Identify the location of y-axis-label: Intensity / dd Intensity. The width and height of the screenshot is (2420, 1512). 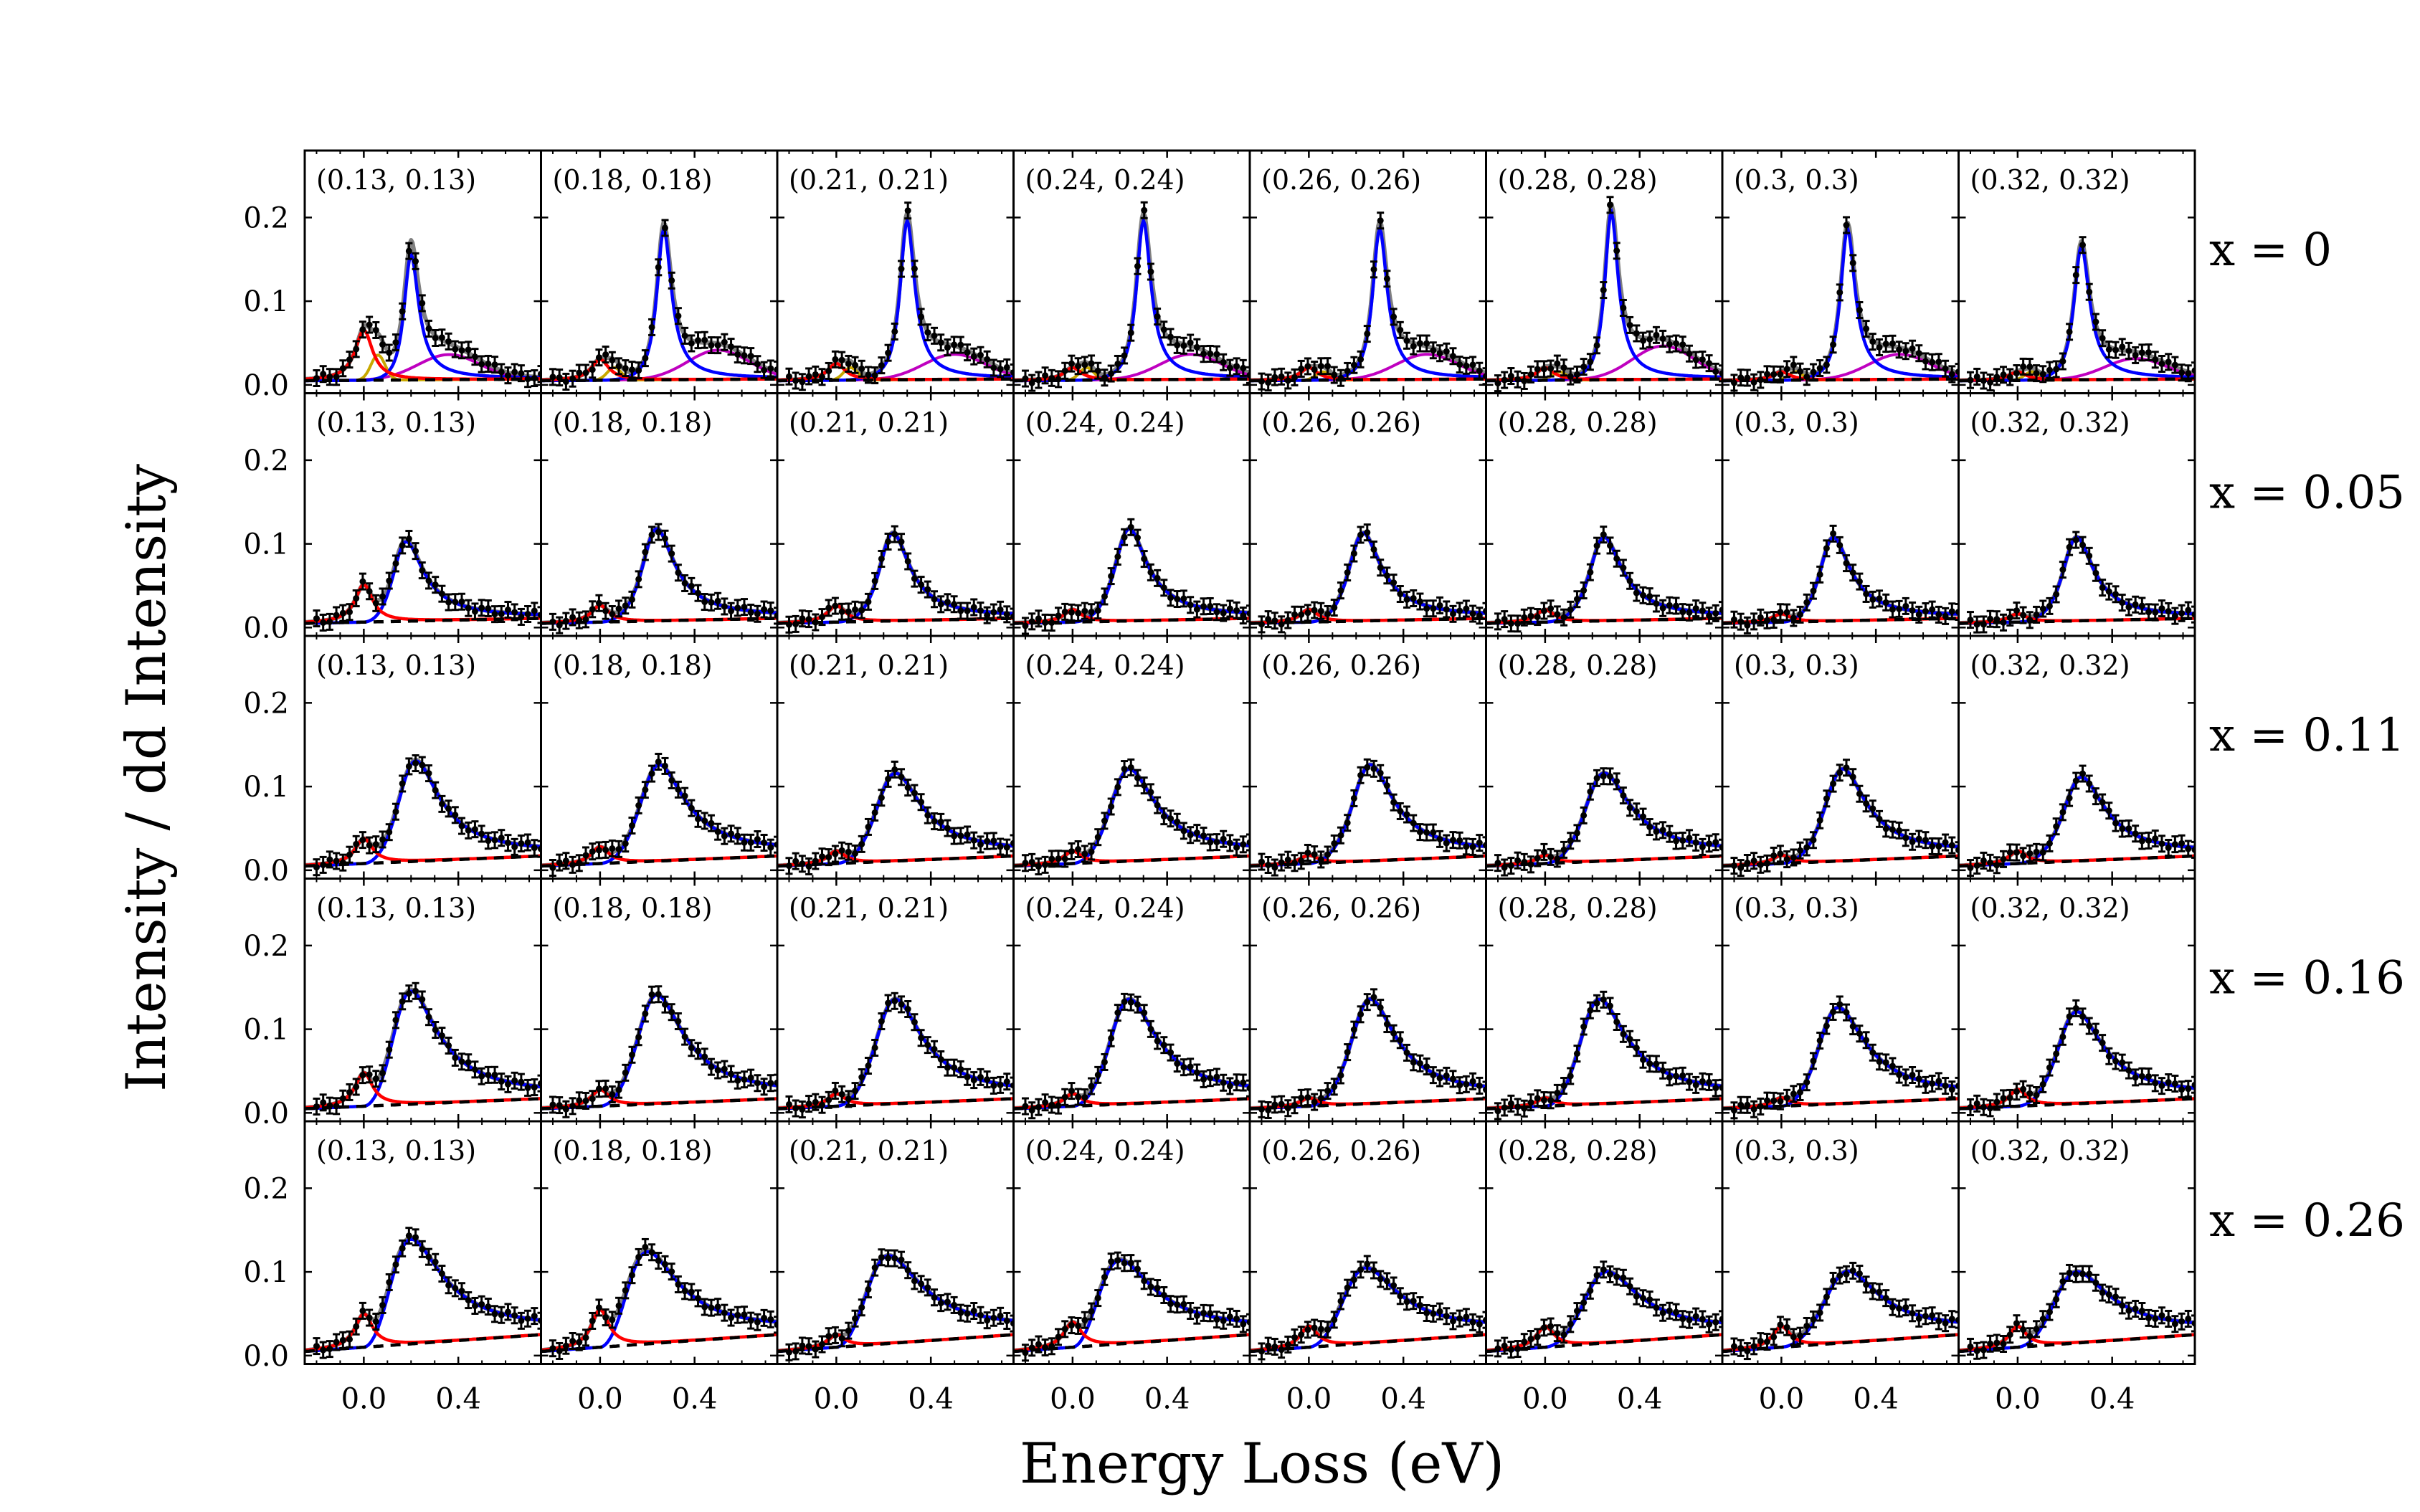
(146, 778).